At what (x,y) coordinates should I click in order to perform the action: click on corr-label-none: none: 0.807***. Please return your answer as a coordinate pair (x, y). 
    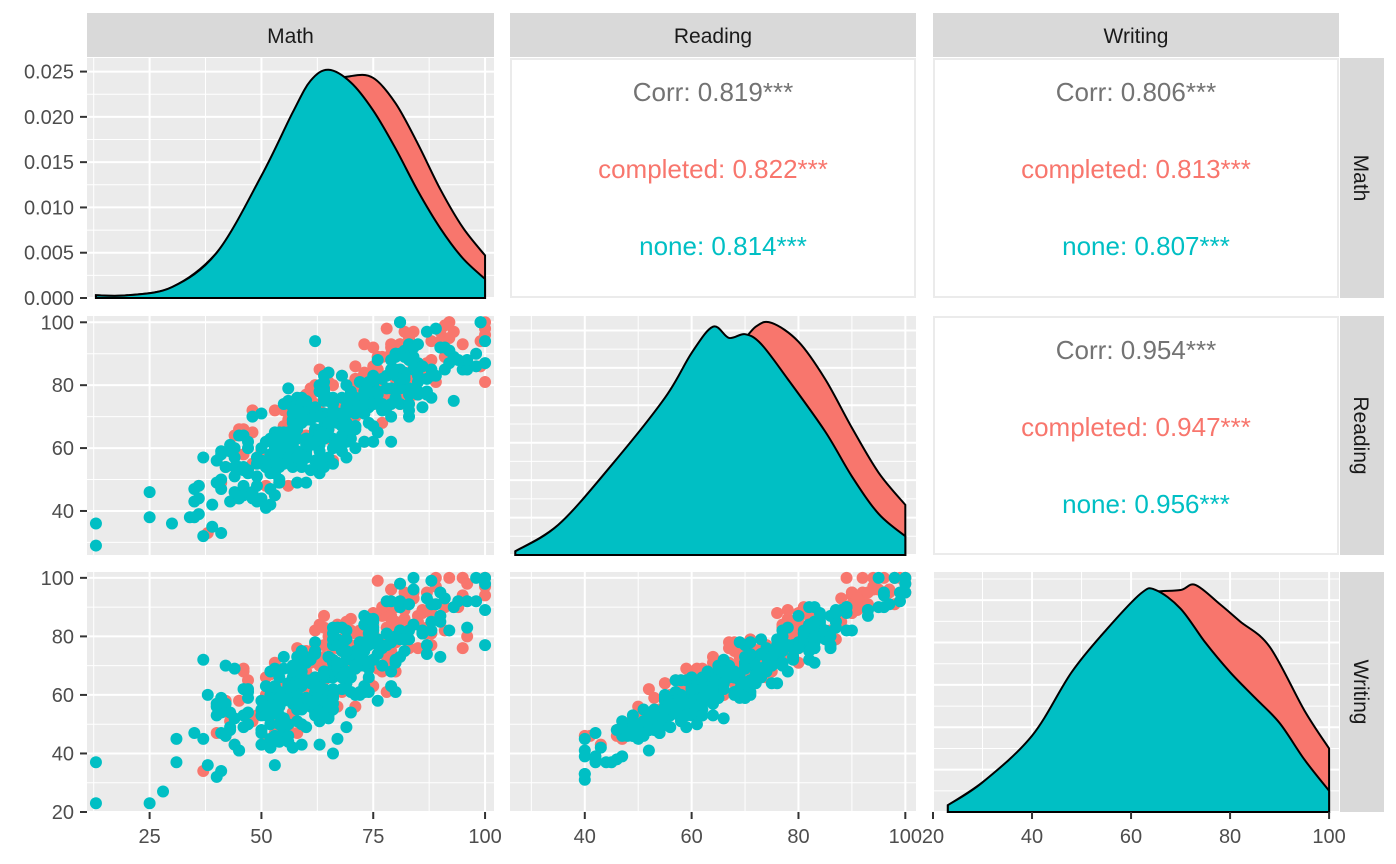
    Looking at the image, I should click on (1146, 246).